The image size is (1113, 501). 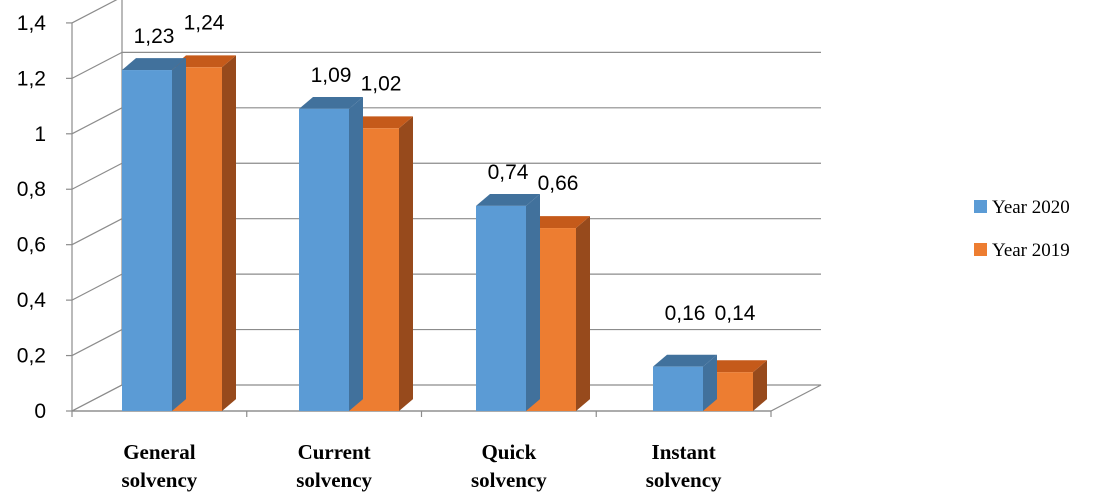 What do you see at coordinates (31, 189) in the screenshot?
I see `y-tick-label: 0,8` at bounding box center [31, 189].